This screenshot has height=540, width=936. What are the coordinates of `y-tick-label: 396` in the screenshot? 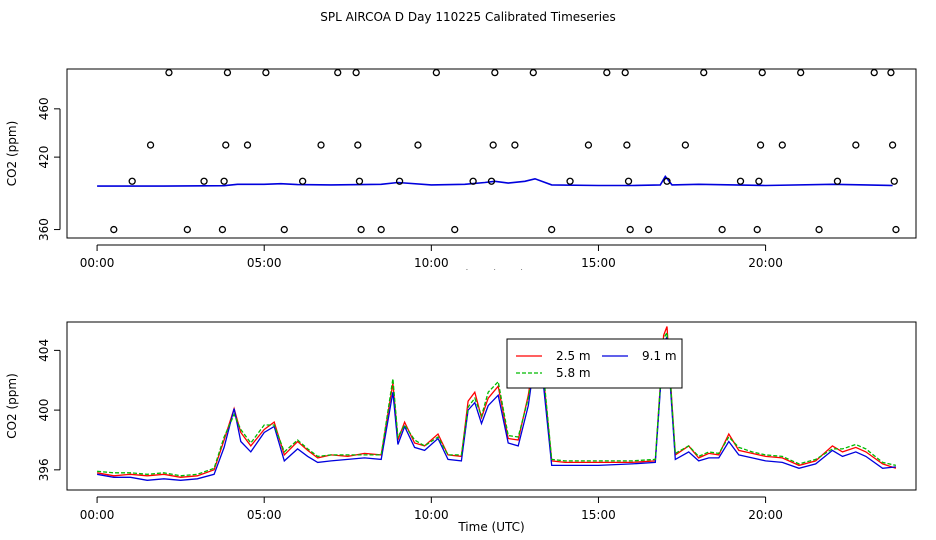 It's located at (44, 469).